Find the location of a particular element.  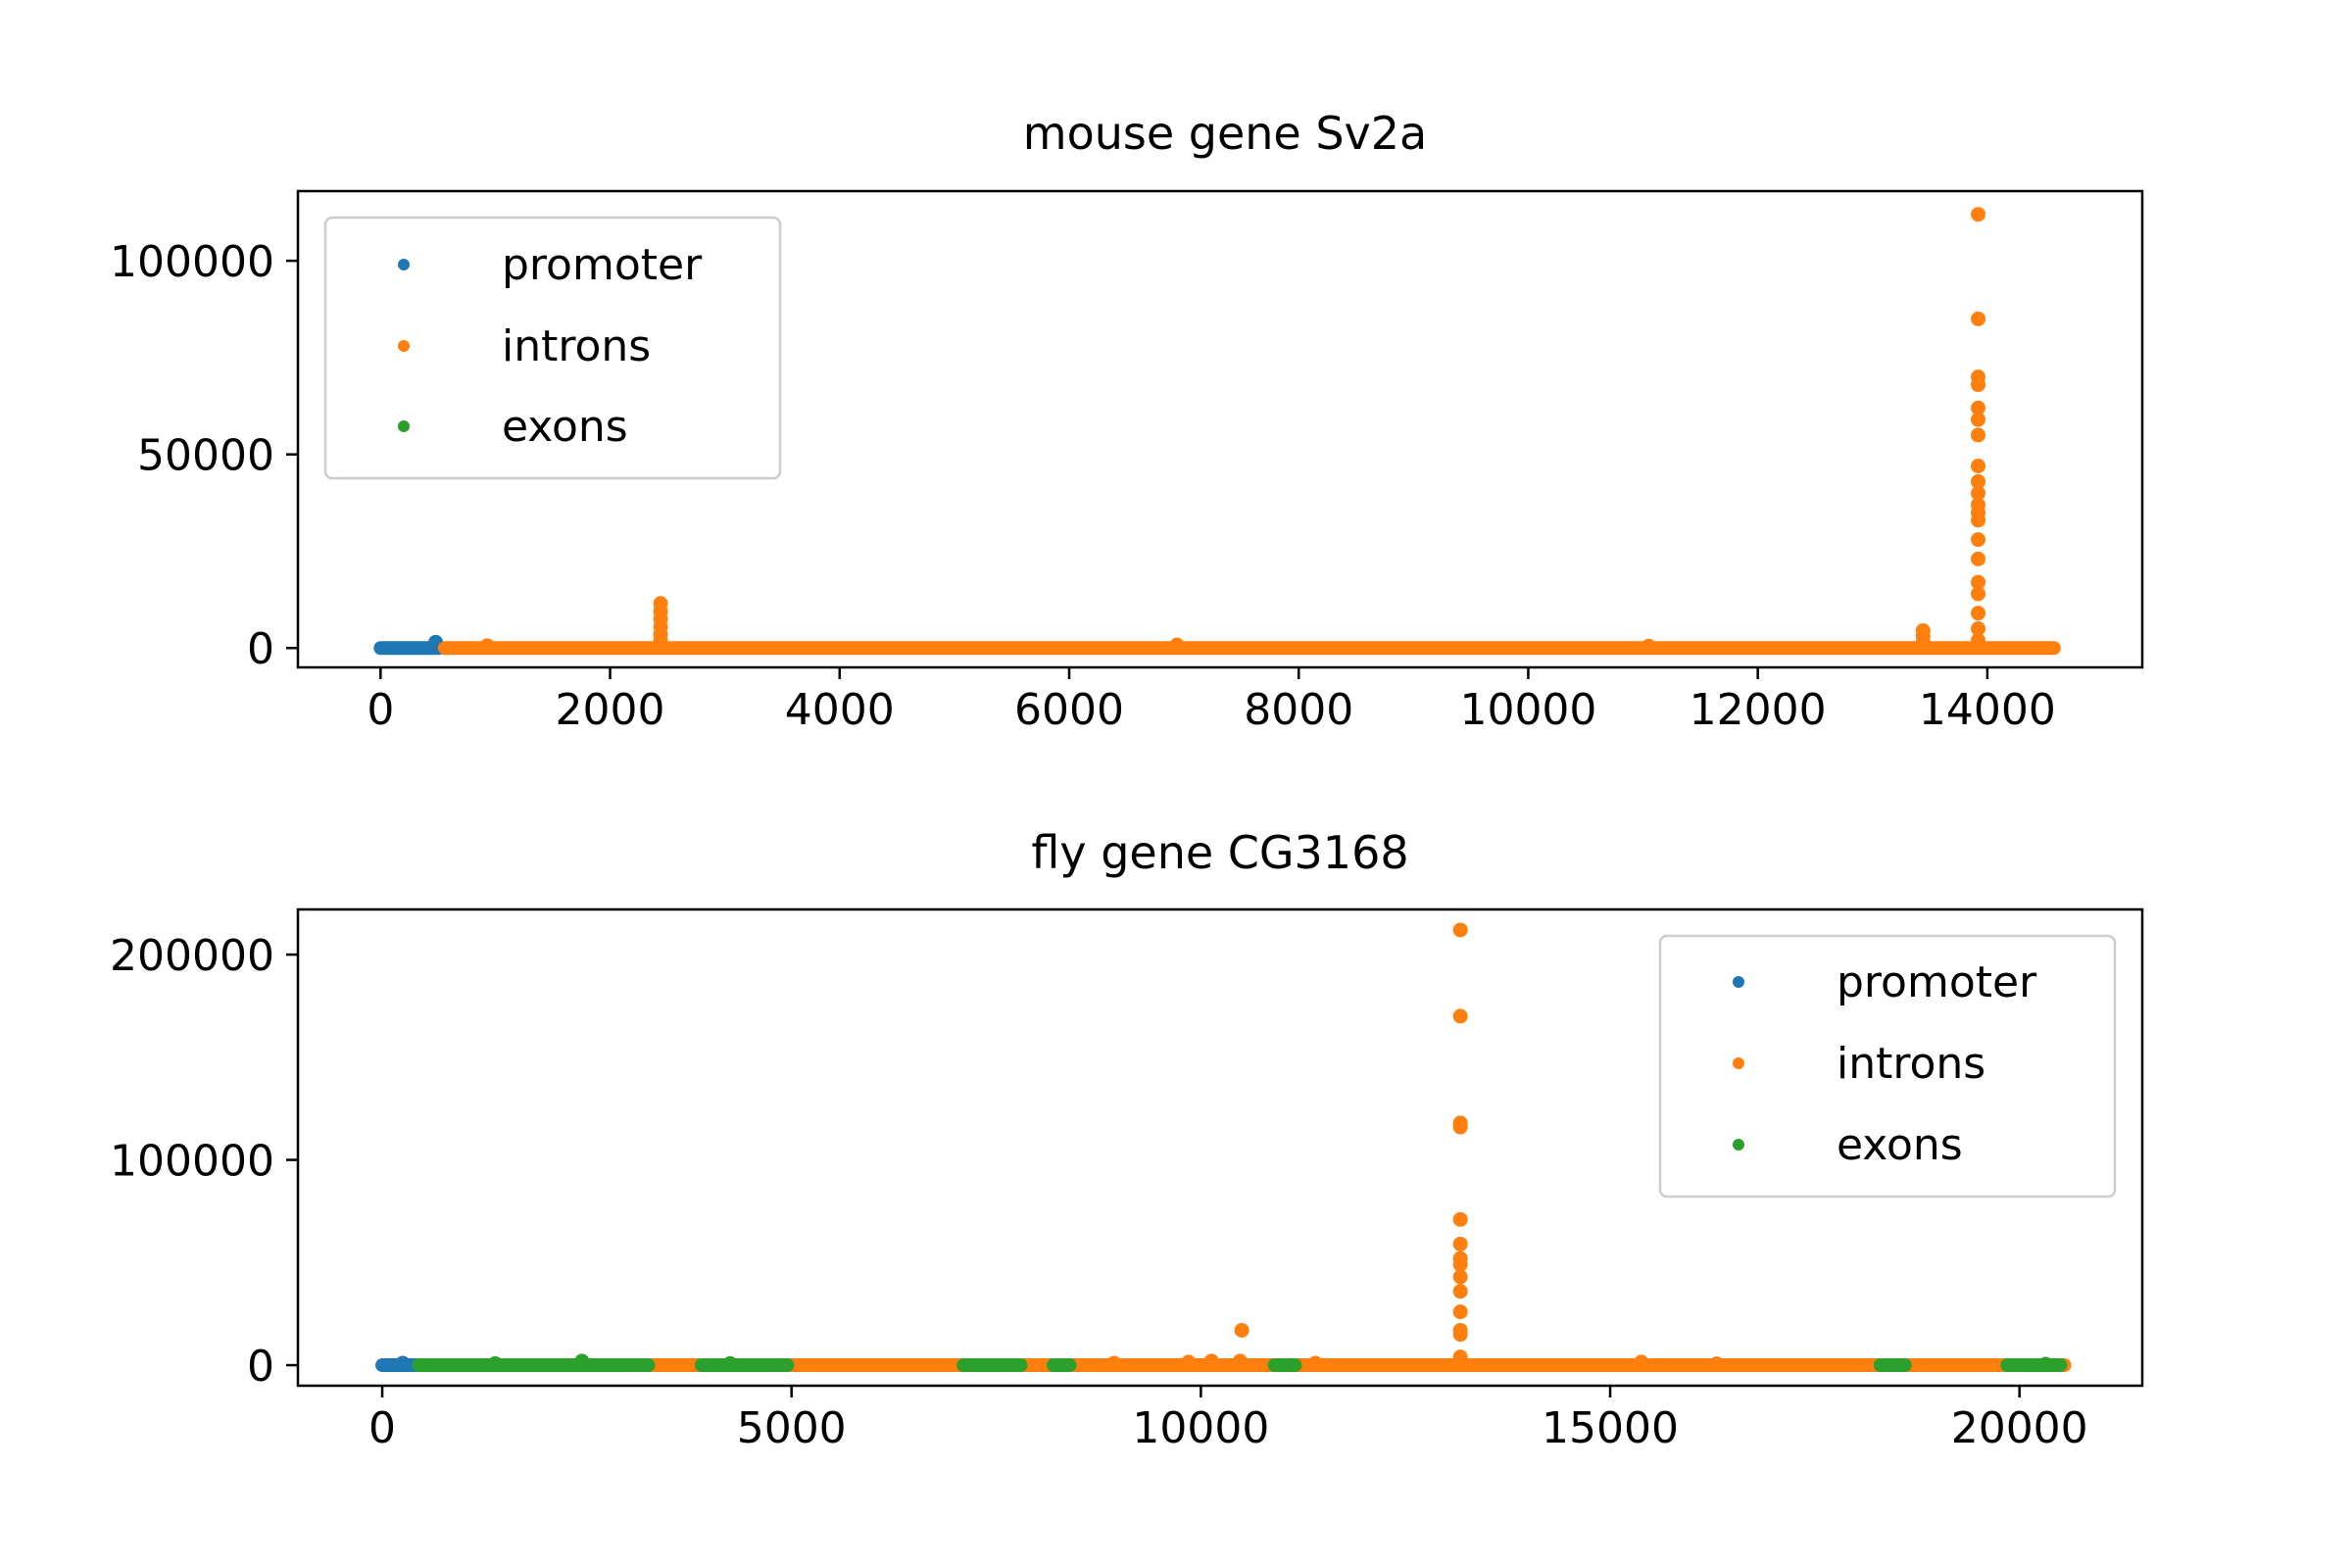

y-tick-label: 50000 is located at coordinates (205, 456).